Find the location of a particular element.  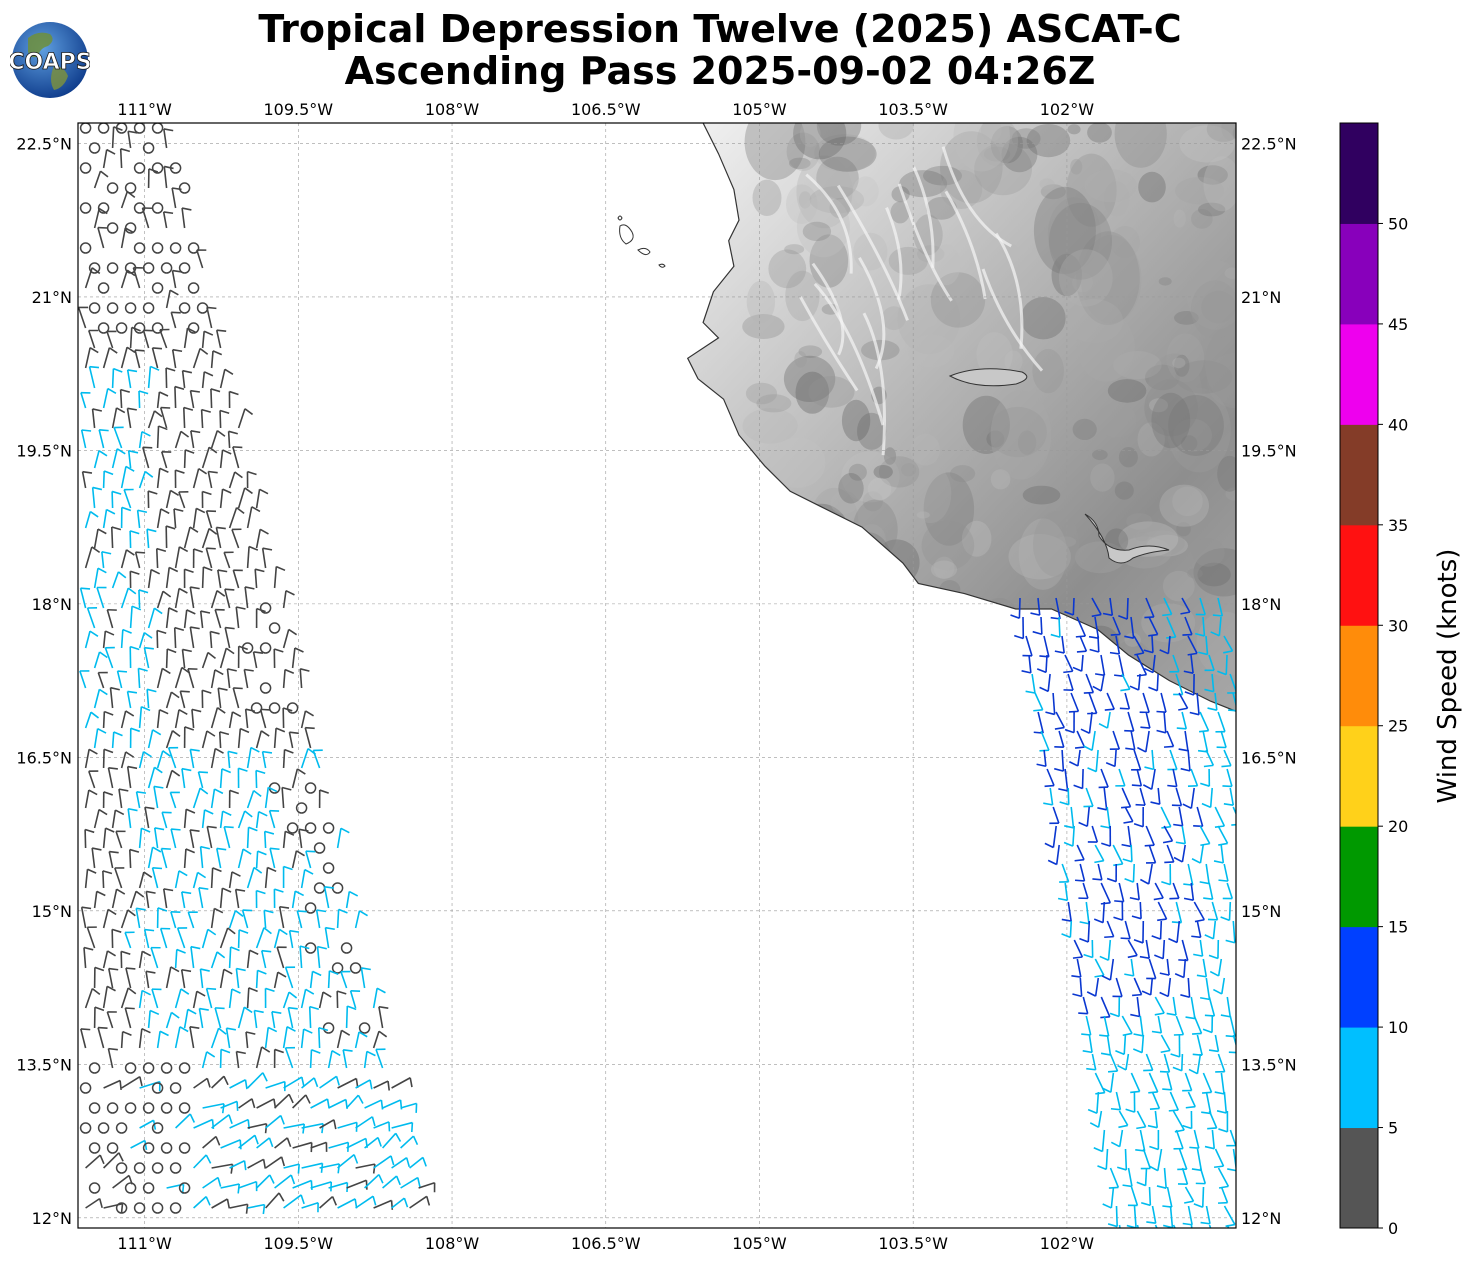

terrain-valley is located at coordinates (925, 242).